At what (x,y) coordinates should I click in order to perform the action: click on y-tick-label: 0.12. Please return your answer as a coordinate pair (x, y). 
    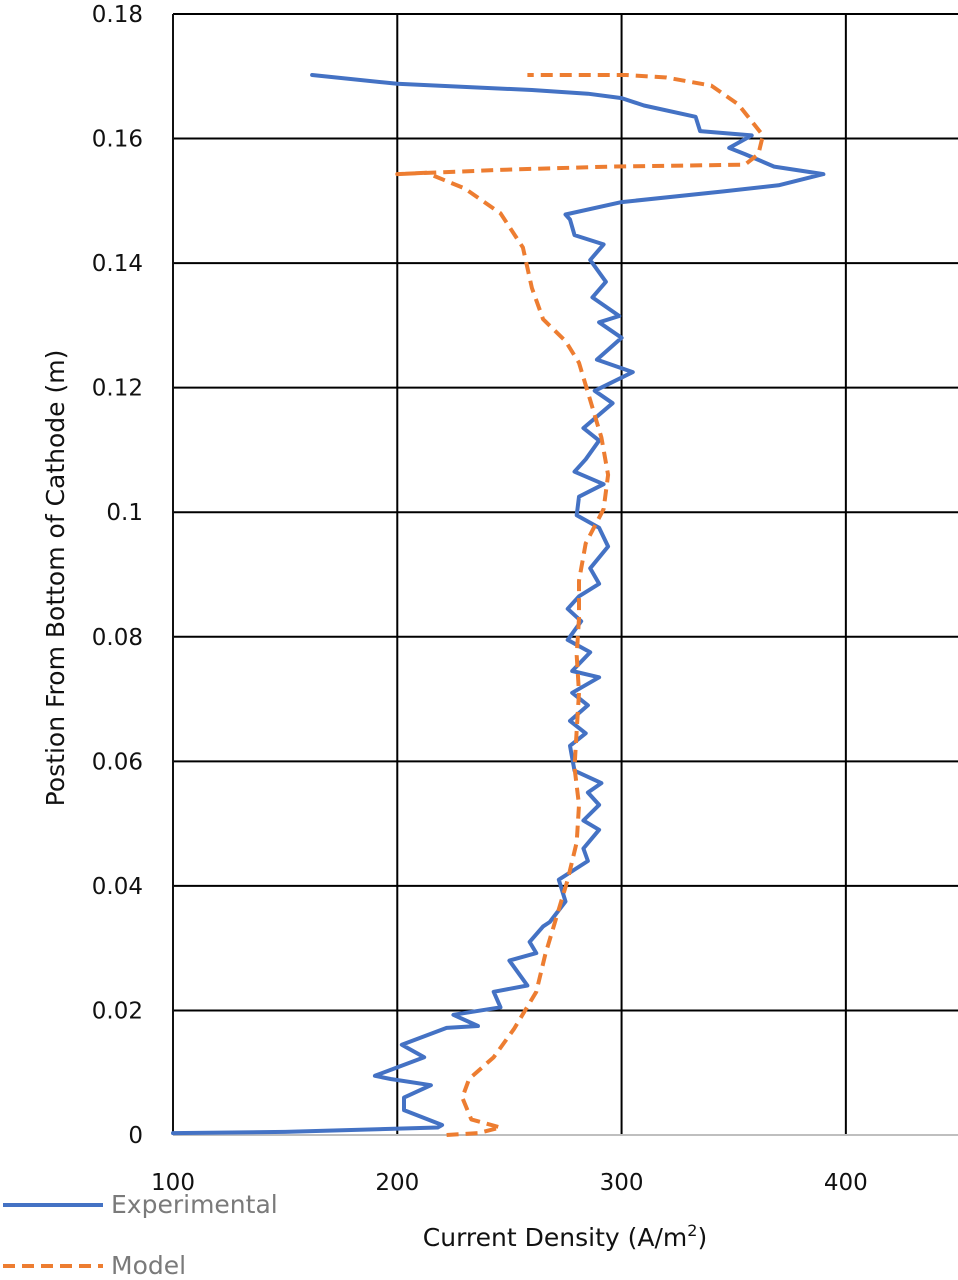
    Looking at the image, I should click on (117, 389).